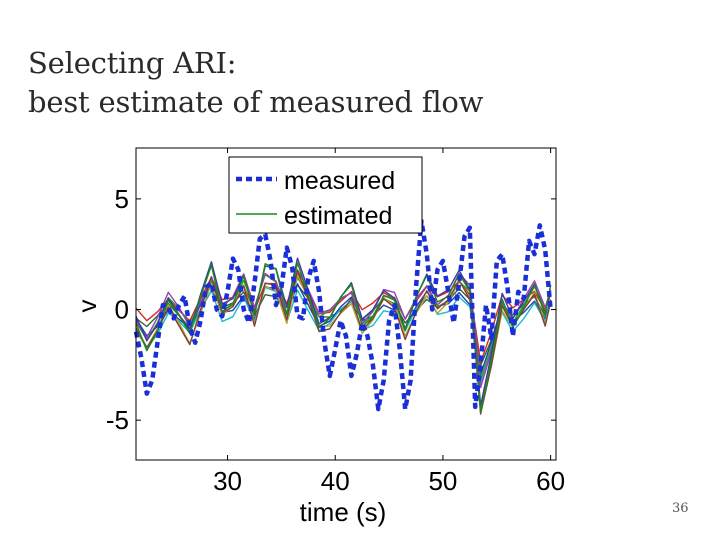 Image resolution: width=720 pixels, height=540 pixels. I want to click on slide-title-line-2: best estimate of measured flow, so click(256, 102).